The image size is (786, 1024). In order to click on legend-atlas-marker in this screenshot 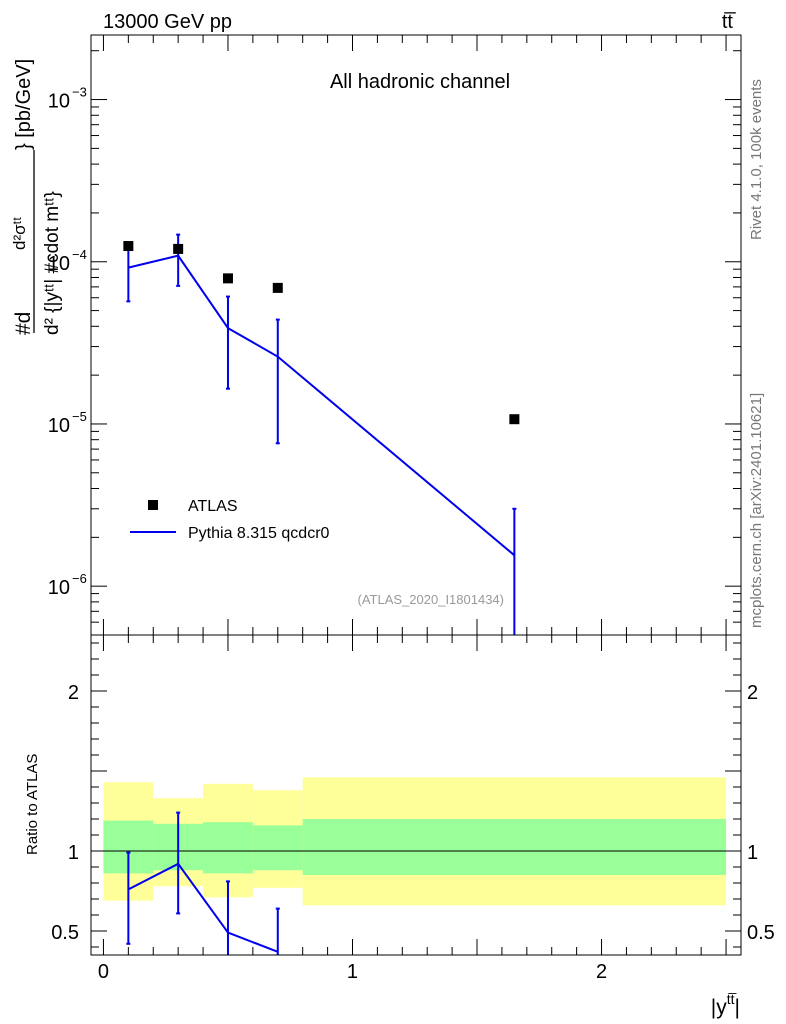, I will do `click(153, 505)`.